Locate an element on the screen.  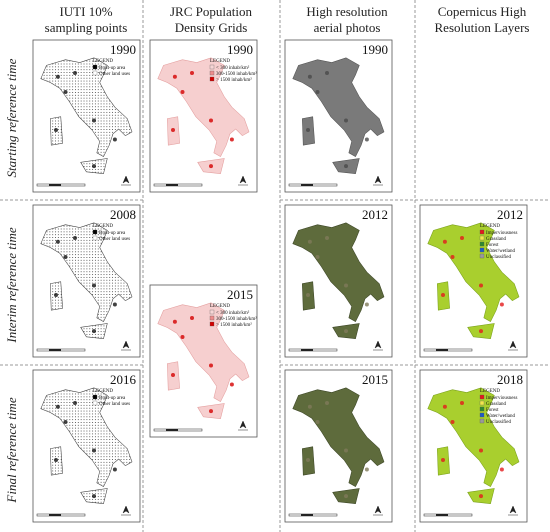
legend-item: Imperviousness is located at coordinates (501, 233).